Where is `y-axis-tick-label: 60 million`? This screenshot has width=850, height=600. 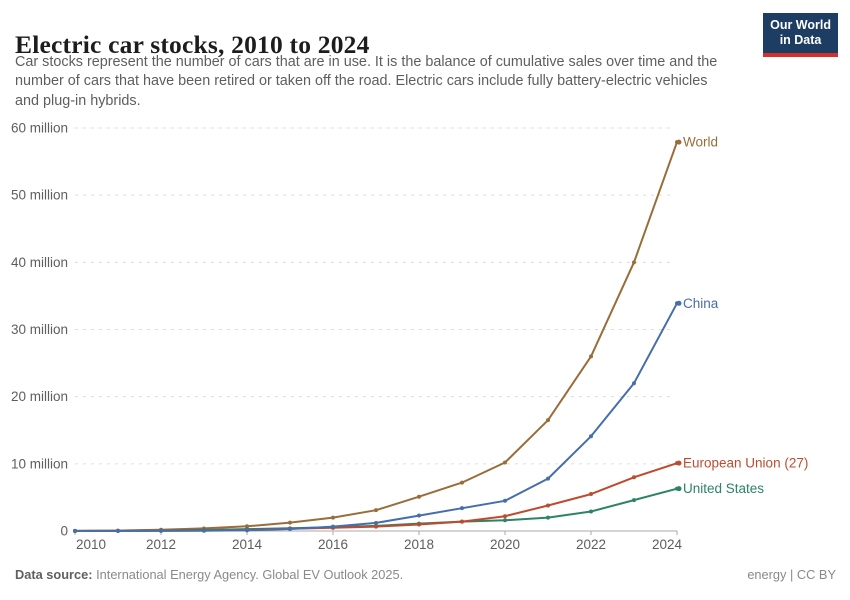 y-axis-tick-label: 60 million is located at coordinates (39, 128).